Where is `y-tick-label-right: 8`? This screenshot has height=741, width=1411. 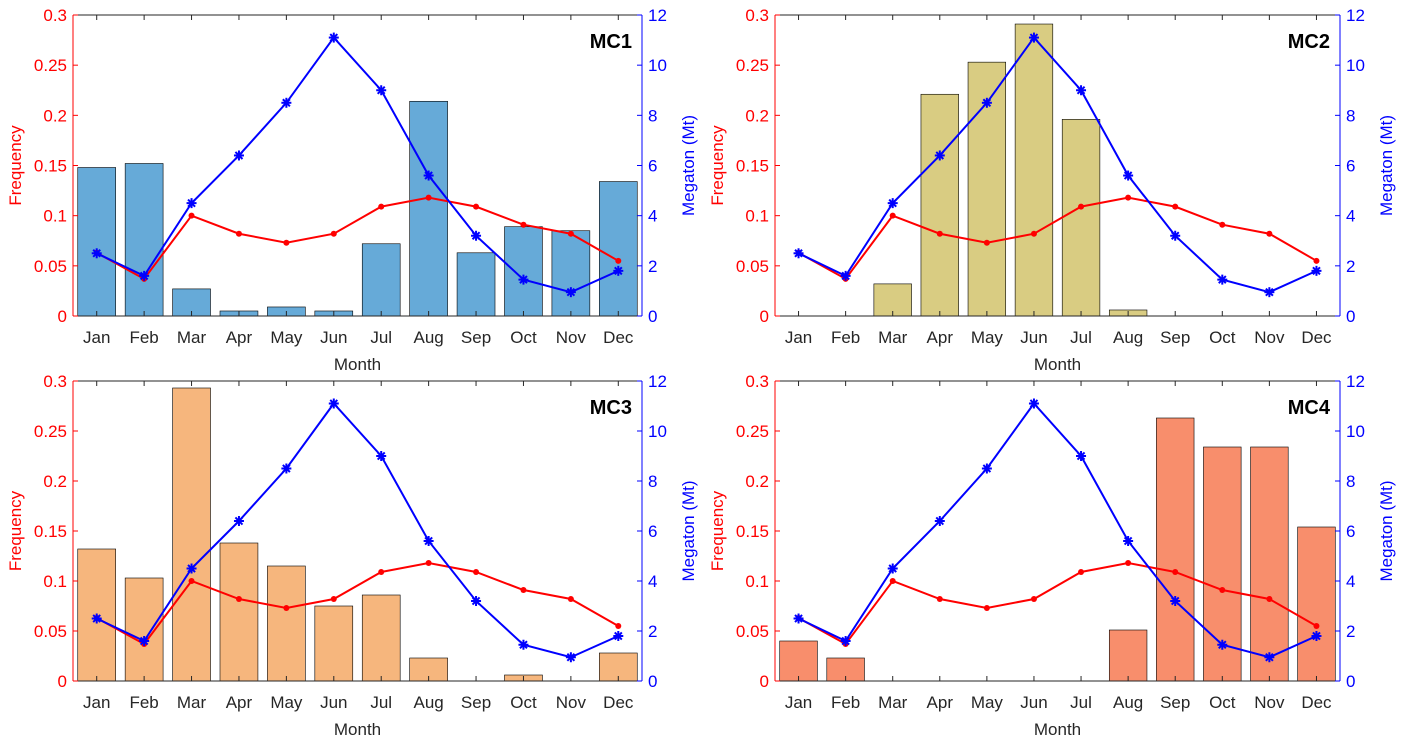
y-tick-label-right: 8 is located at coordinates (1350, 481).